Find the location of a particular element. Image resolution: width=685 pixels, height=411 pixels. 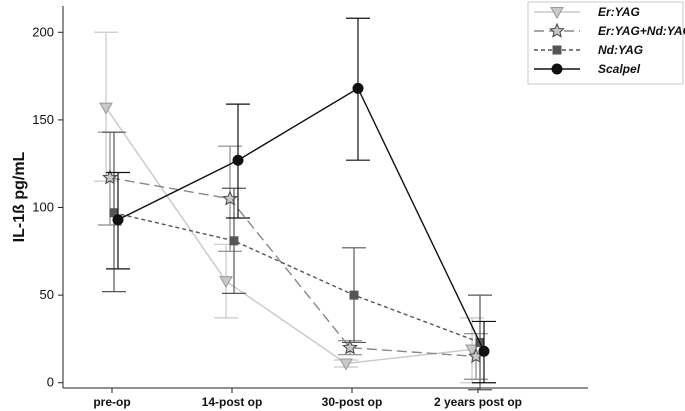

y-tick-label: 100 is located at coordinates (43, 207).